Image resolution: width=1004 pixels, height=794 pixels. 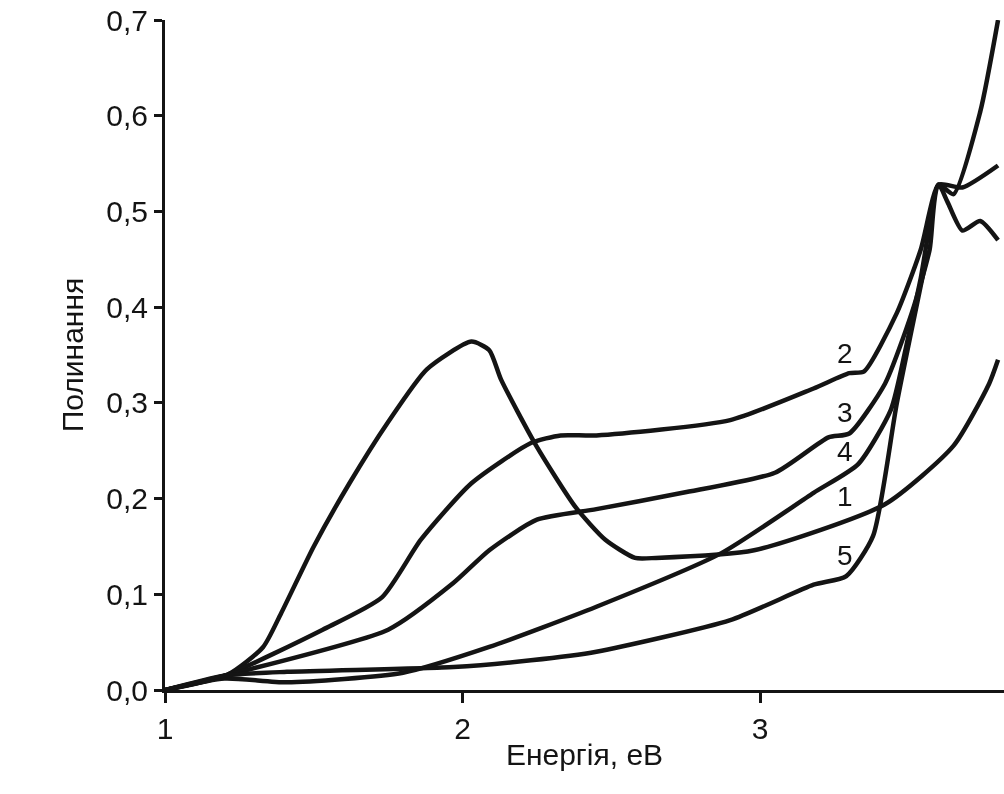 I want to click on x-tick-label: 1, so click(x=165, y=728).